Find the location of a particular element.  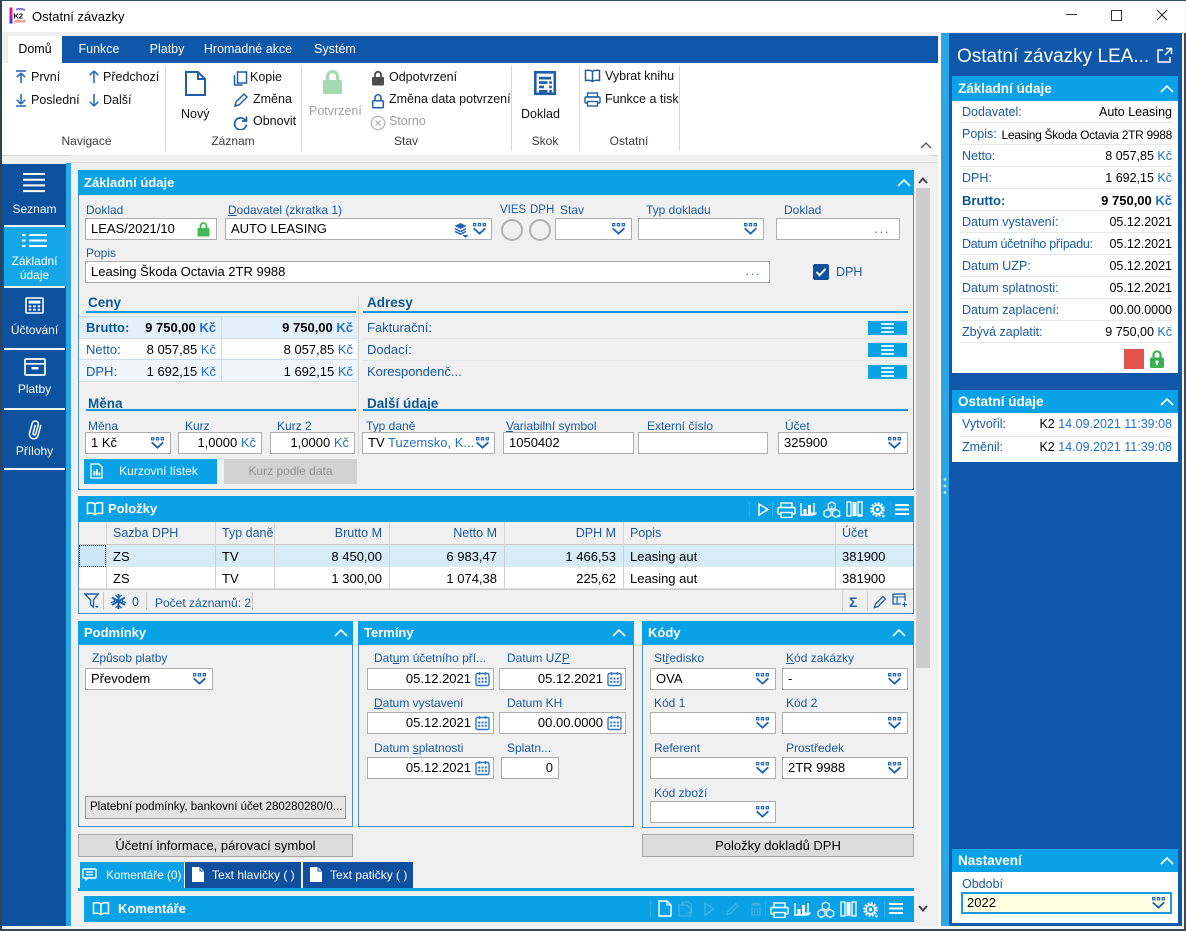

svg-text: K2 is located at coordinates (19, 16).